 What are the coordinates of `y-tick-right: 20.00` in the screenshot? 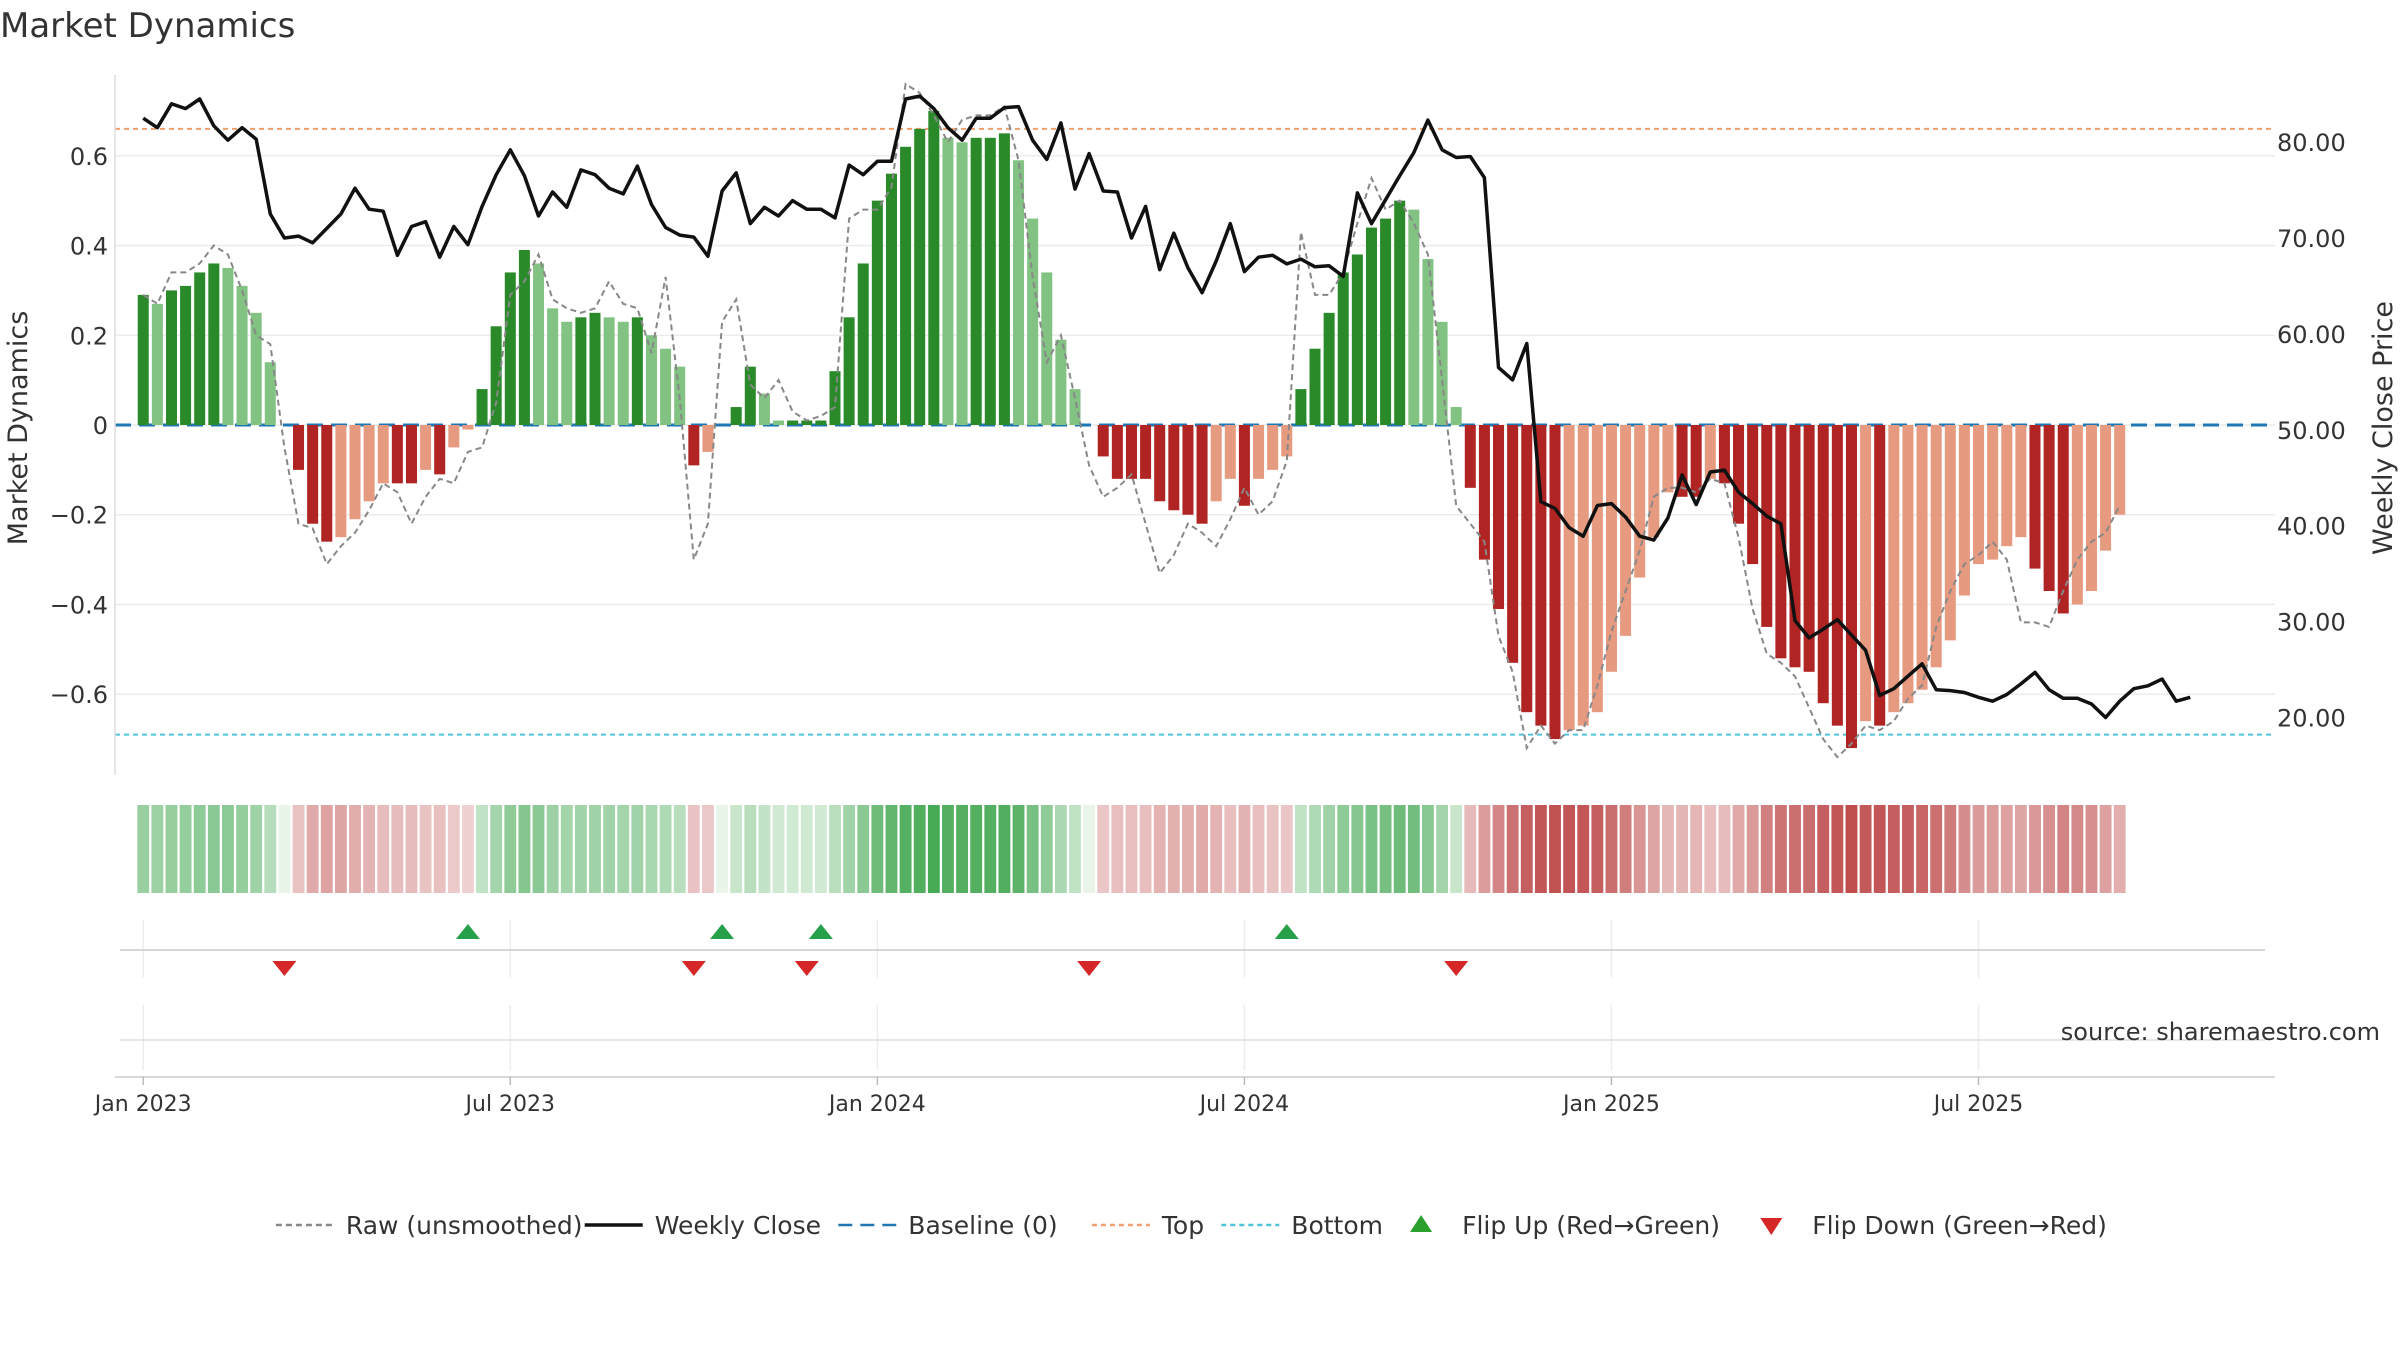 It's located at (2311, 718).